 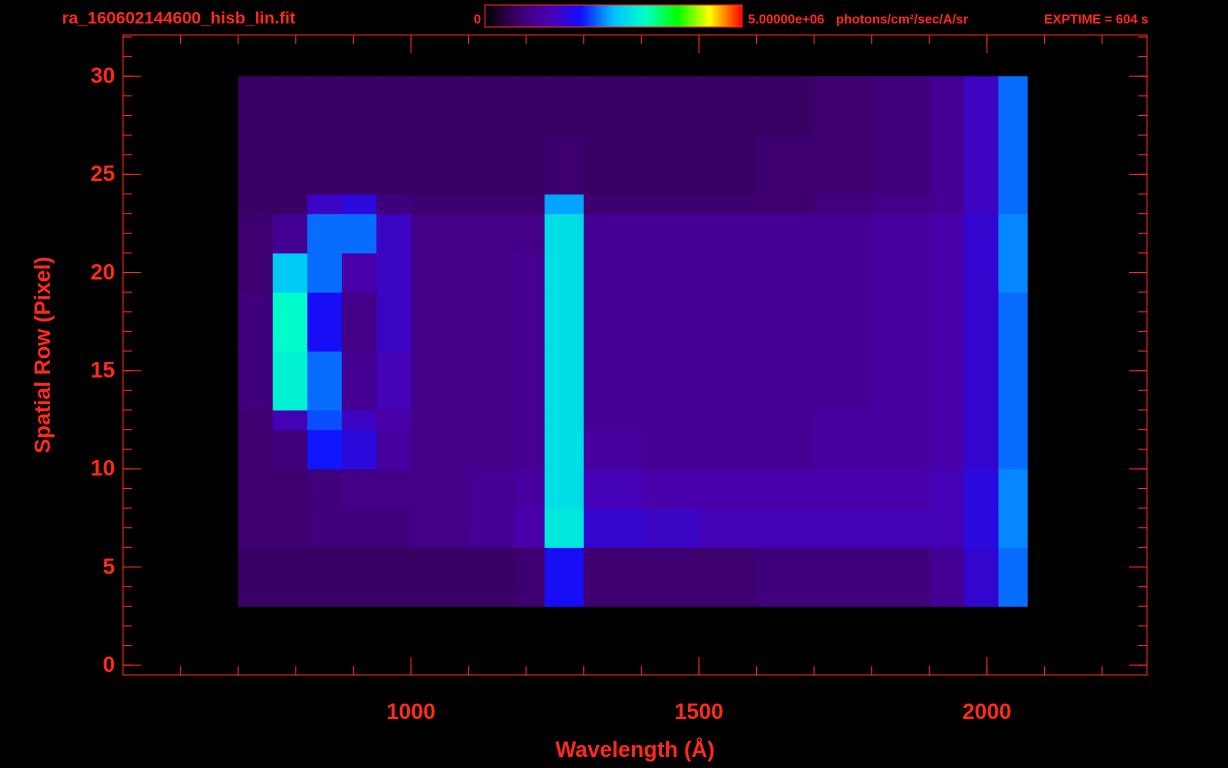 What do you see at coordinates (786, 18) in the screenshot?
I see `colorbar-tick-label: 5.00000e+06` at bounding box center [786, 18].